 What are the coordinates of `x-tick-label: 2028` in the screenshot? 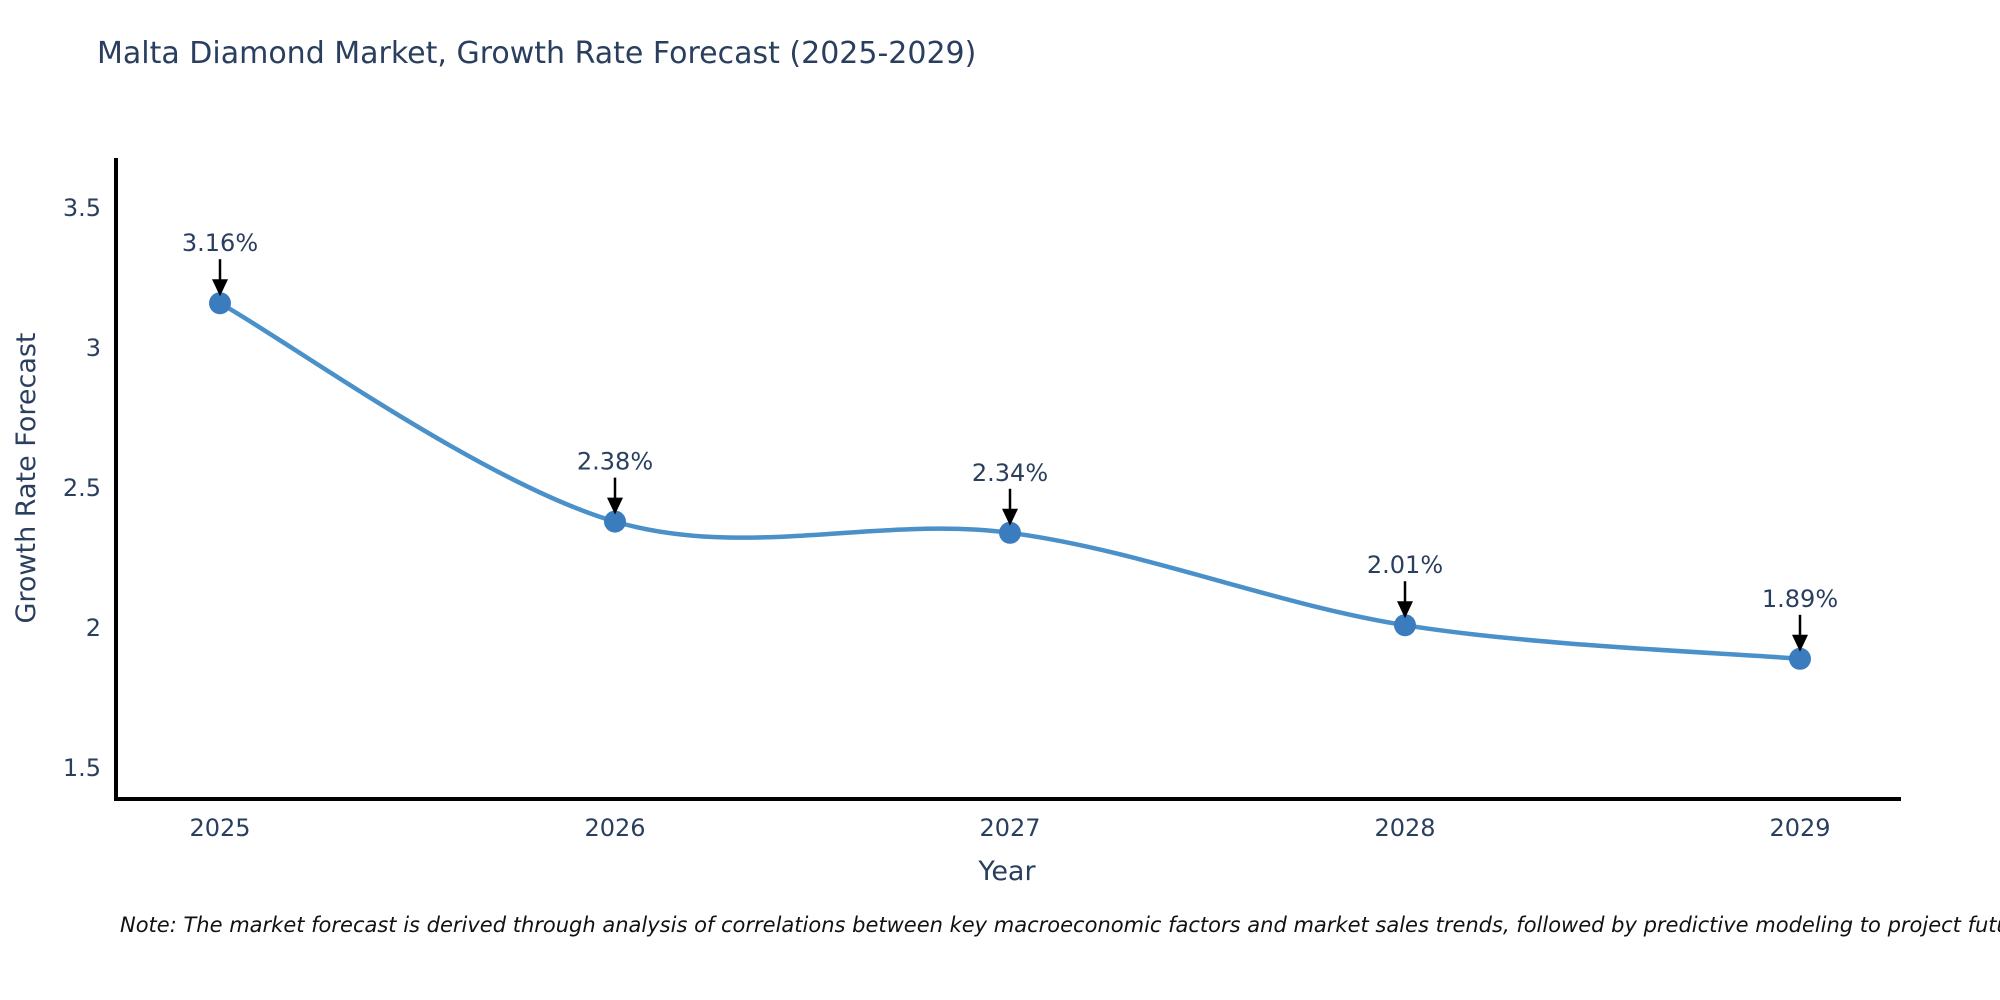 It's located at (1404, 828).